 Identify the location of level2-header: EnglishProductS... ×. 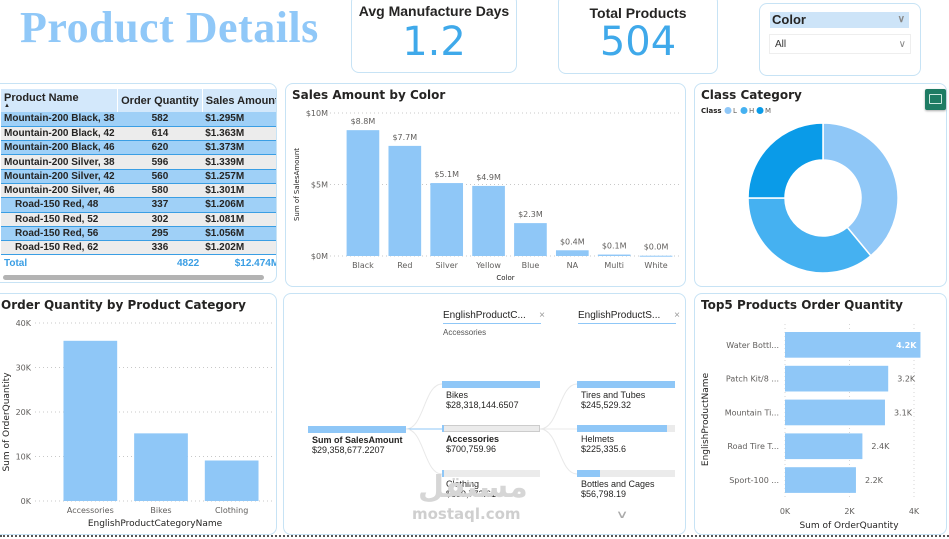
(629, 317).